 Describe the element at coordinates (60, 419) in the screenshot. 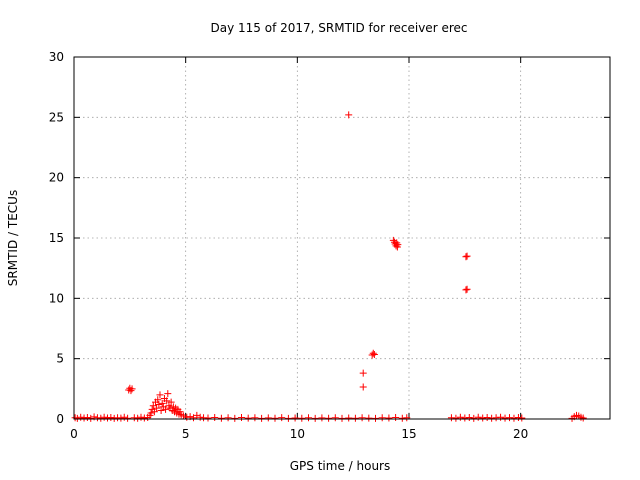

I see `y-tick-label: 0` at that location.